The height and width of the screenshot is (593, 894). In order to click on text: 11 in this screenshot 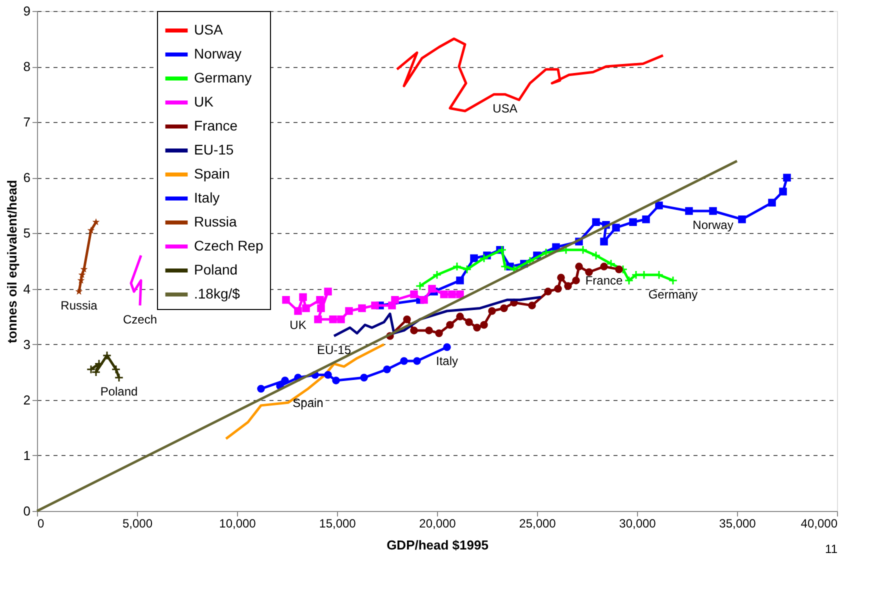, I will do `click(831, 549)`.